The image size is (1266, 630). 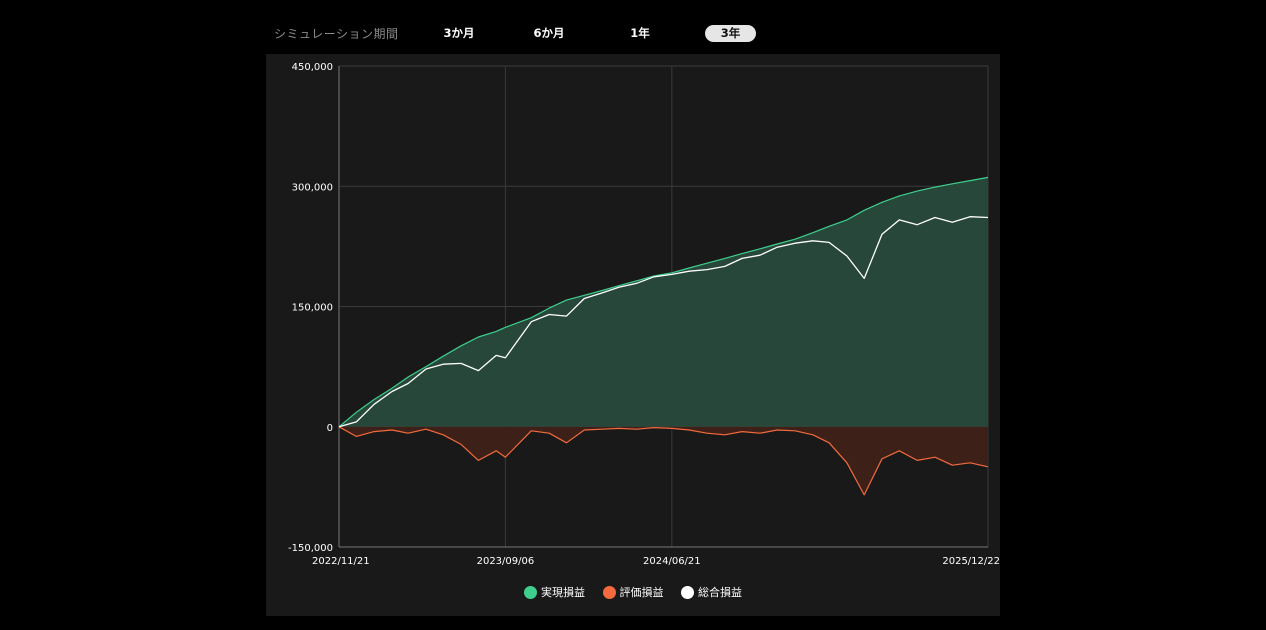 What do you see at coordinates (563, 592) in the screenshot?
I see `legend-label-realized: 実現損益` at bounding box center [563, 592].